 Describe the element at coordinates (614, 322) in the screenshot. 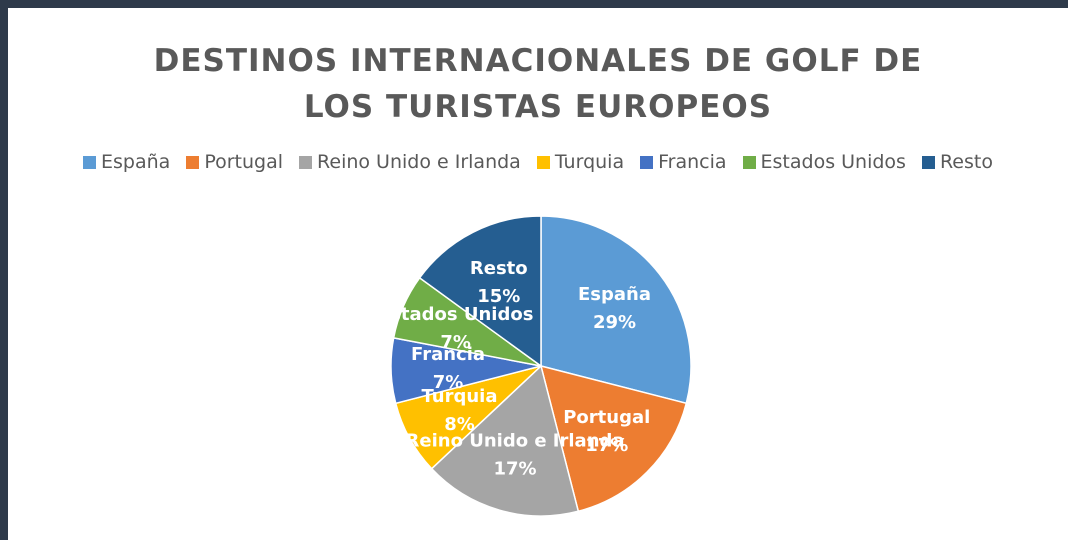

I see `data-label-value: 29%` at that location.